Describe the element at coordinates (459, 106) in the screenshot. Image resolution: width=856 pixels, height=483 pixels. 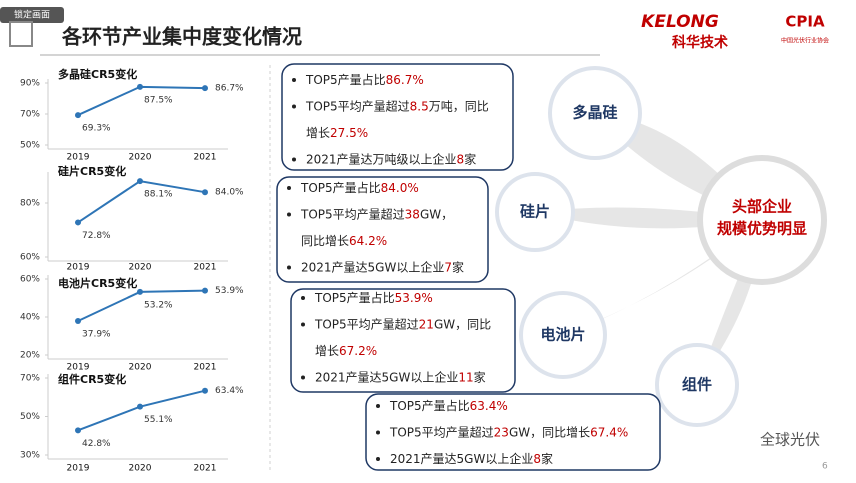
I see `info-segment: 万吨，同比` at that location.